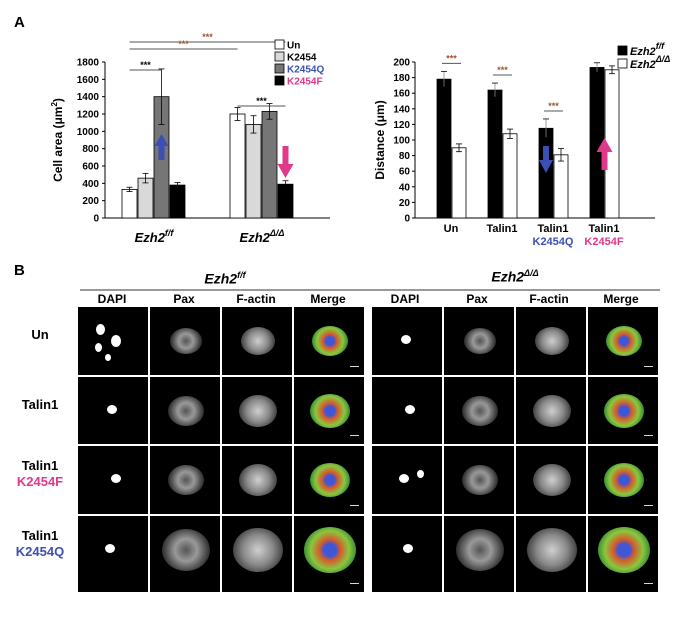 The image size is (700, 622). What do you see at coordinates (96, 219) in the screenshot?
I see `y-tick-label: 0` at bounding box center [96, 219].